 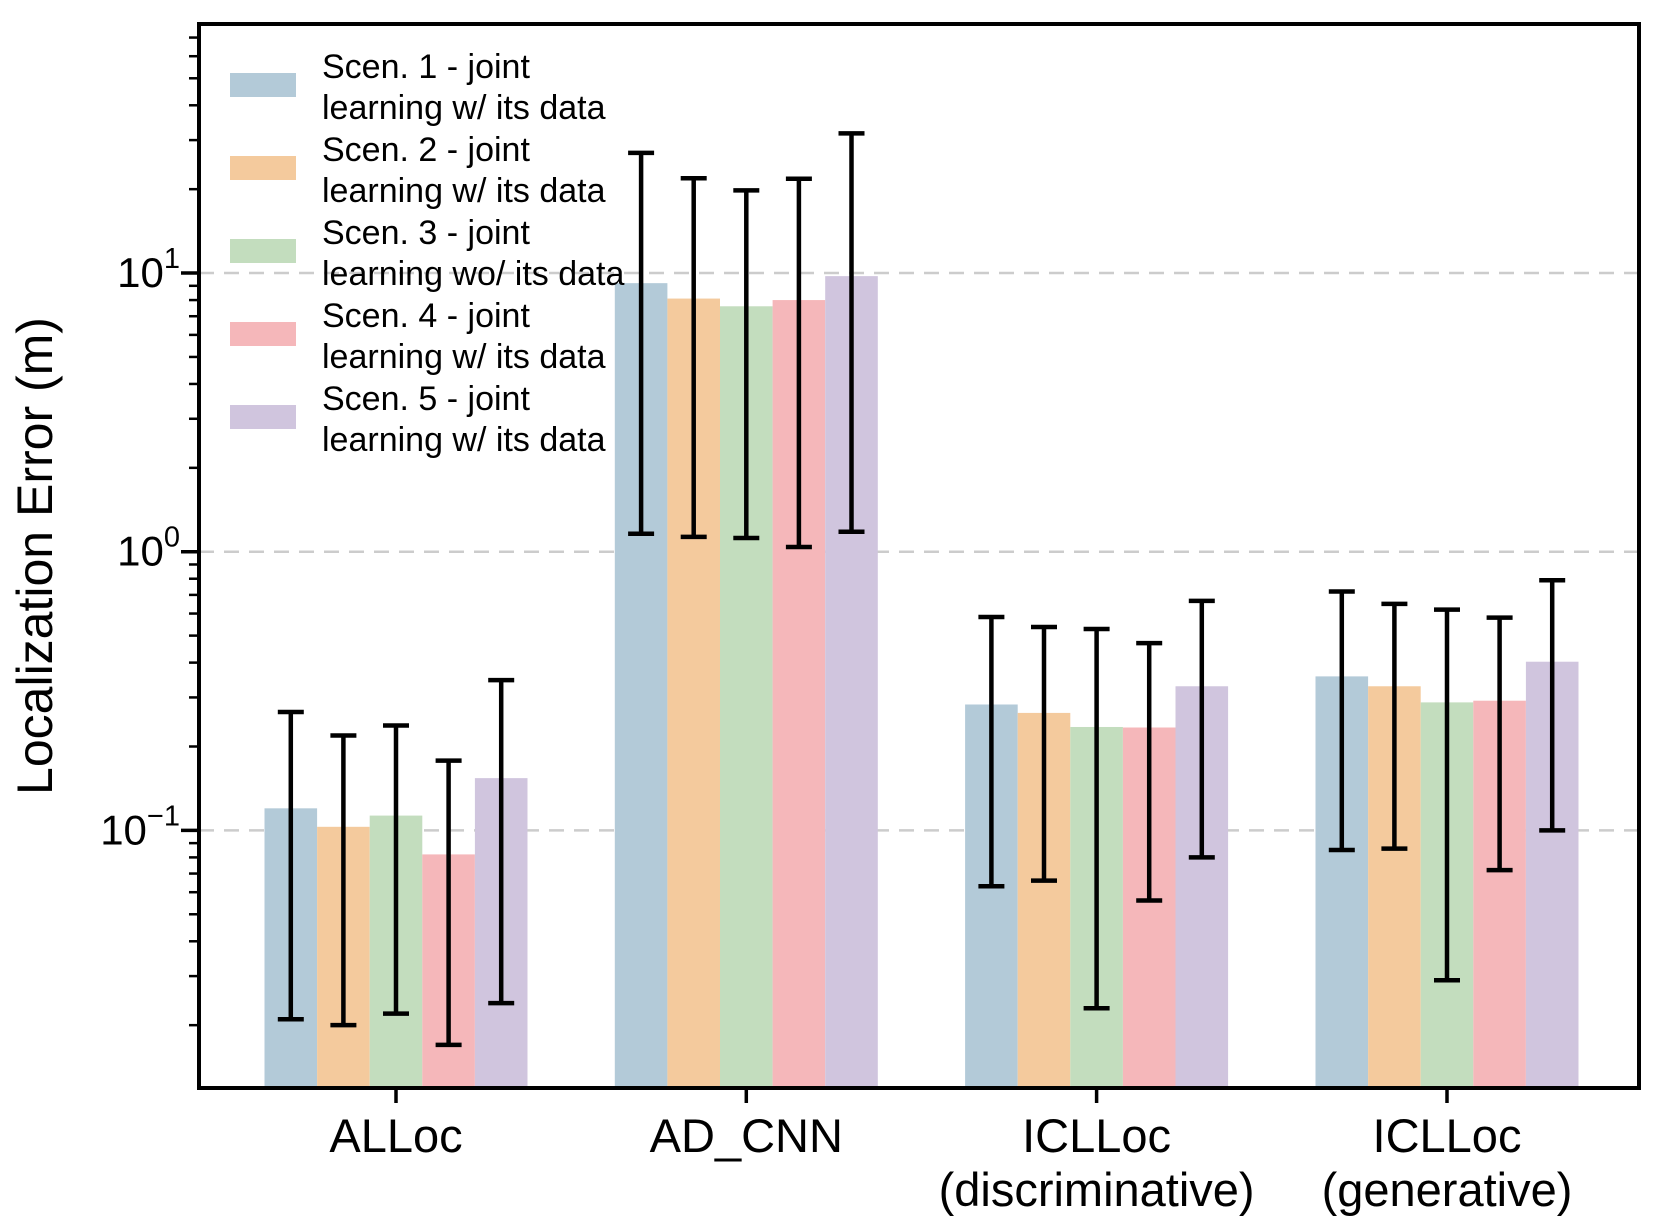 What do you see at coordinates (746, 364) in the screenshot?
I see `error-bar-scen3-group2` at bounding box center [746, 364].